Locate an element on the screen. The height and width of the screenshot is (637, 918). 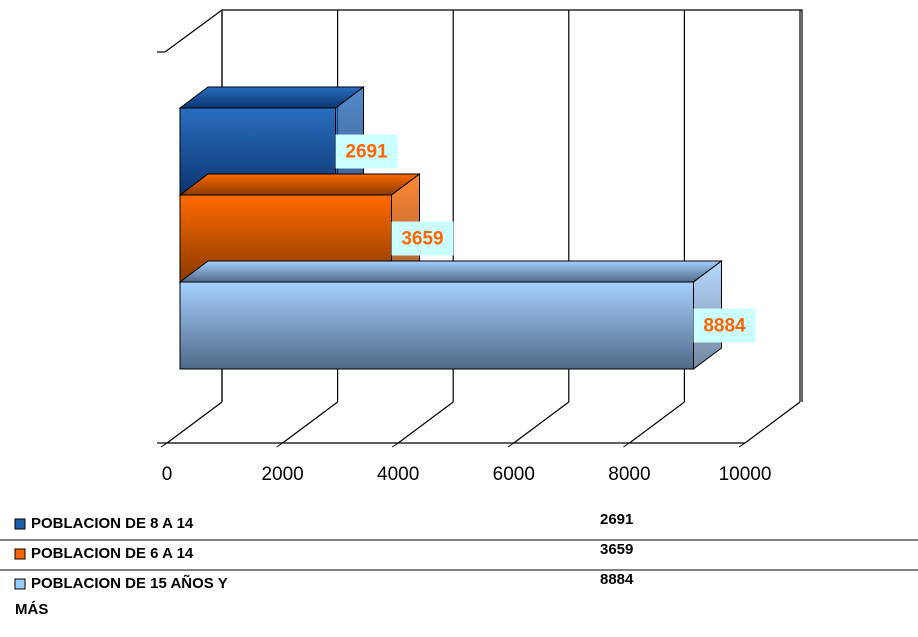
table-value: 8884 is located at coordinates (617, 579).